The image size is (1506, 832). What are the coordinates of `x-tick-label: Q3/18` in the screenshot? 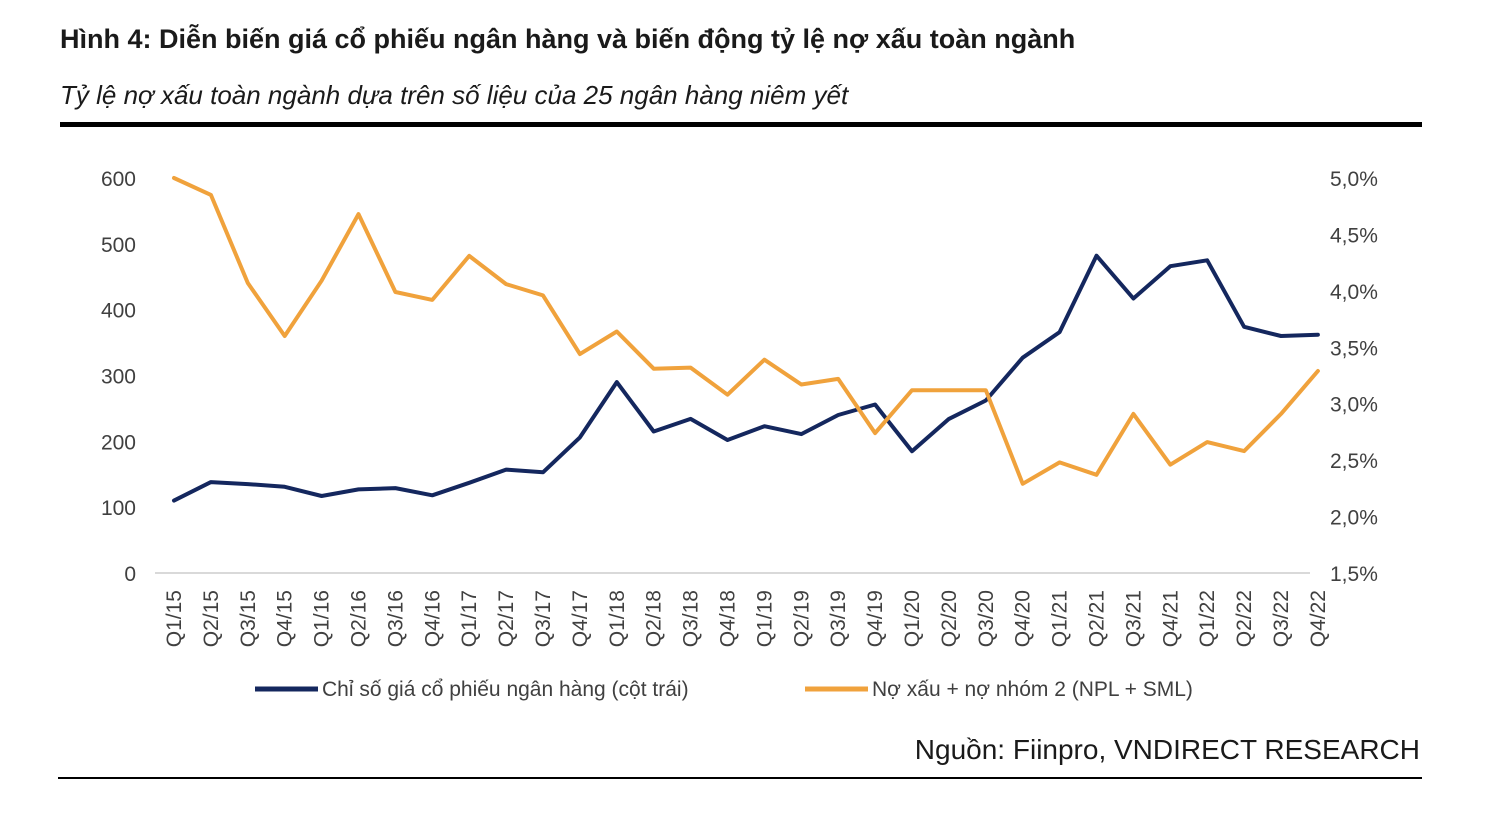 It's located at (691, 618).